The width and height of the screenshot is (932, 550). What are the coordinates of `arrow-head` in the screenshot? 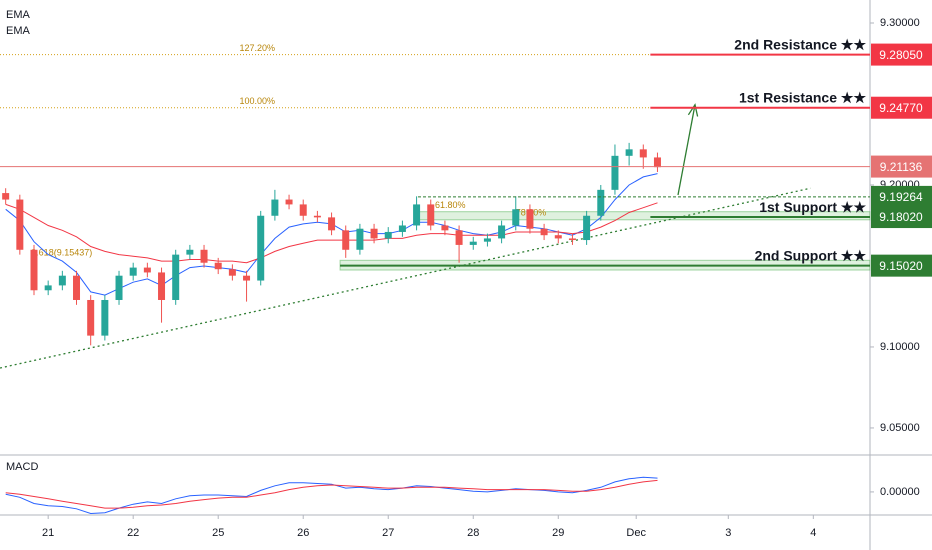 It's located at (693, 110).